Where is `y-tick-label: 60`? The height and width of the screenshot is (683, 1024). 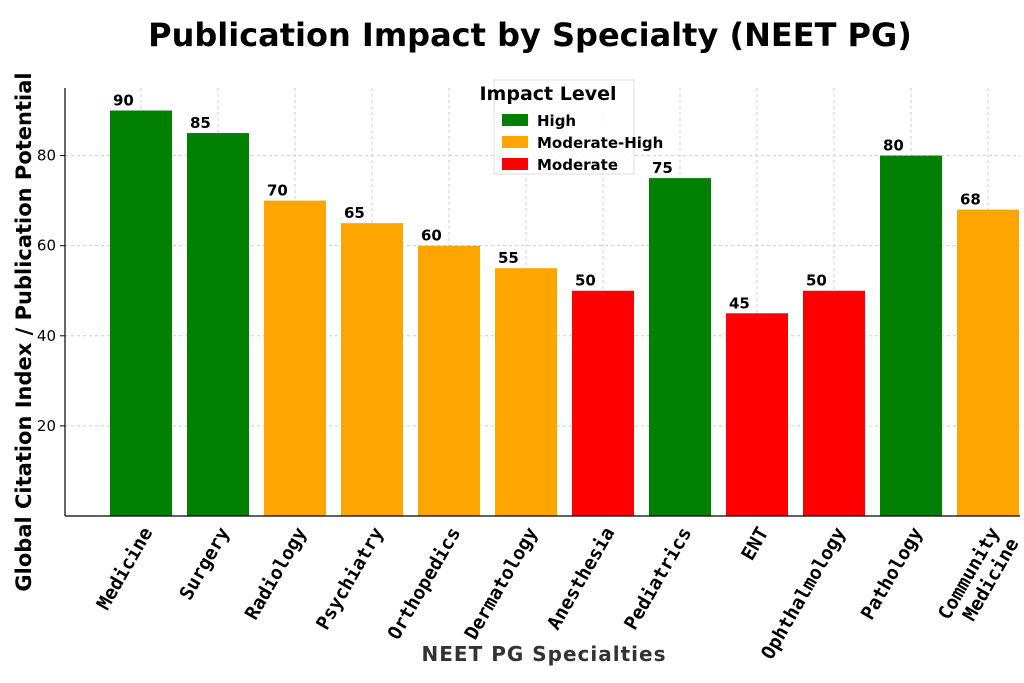 y-tick-label: 60 is located at coordinates (46, 246).